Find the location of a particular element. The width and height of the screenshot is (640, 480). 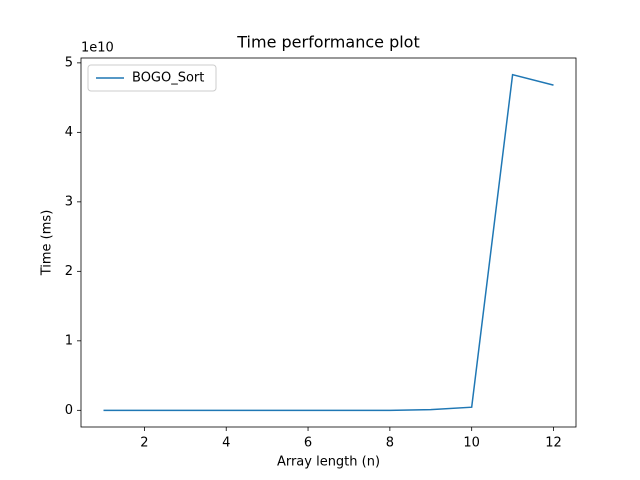

x-tick-label: 8 is located at coordinates (390, 443).